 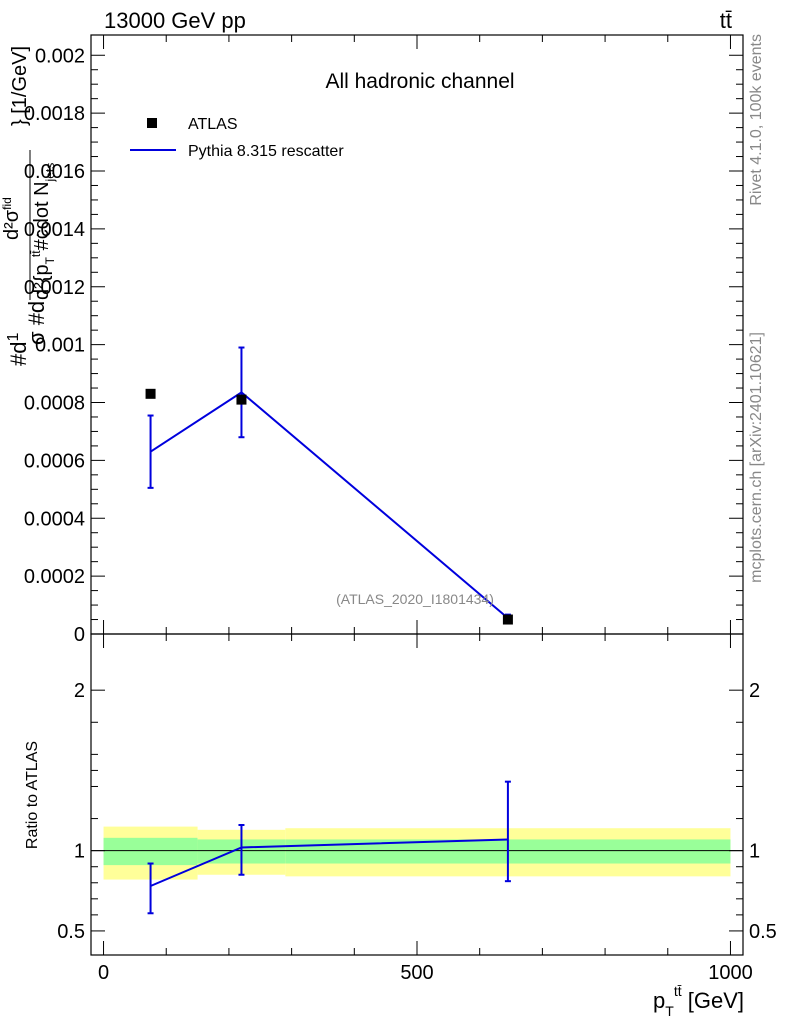 What do you see at coordinates (730, 973) in the screenshot?
I see `x-tick-label: 1000` at bounding box center [730, 973].